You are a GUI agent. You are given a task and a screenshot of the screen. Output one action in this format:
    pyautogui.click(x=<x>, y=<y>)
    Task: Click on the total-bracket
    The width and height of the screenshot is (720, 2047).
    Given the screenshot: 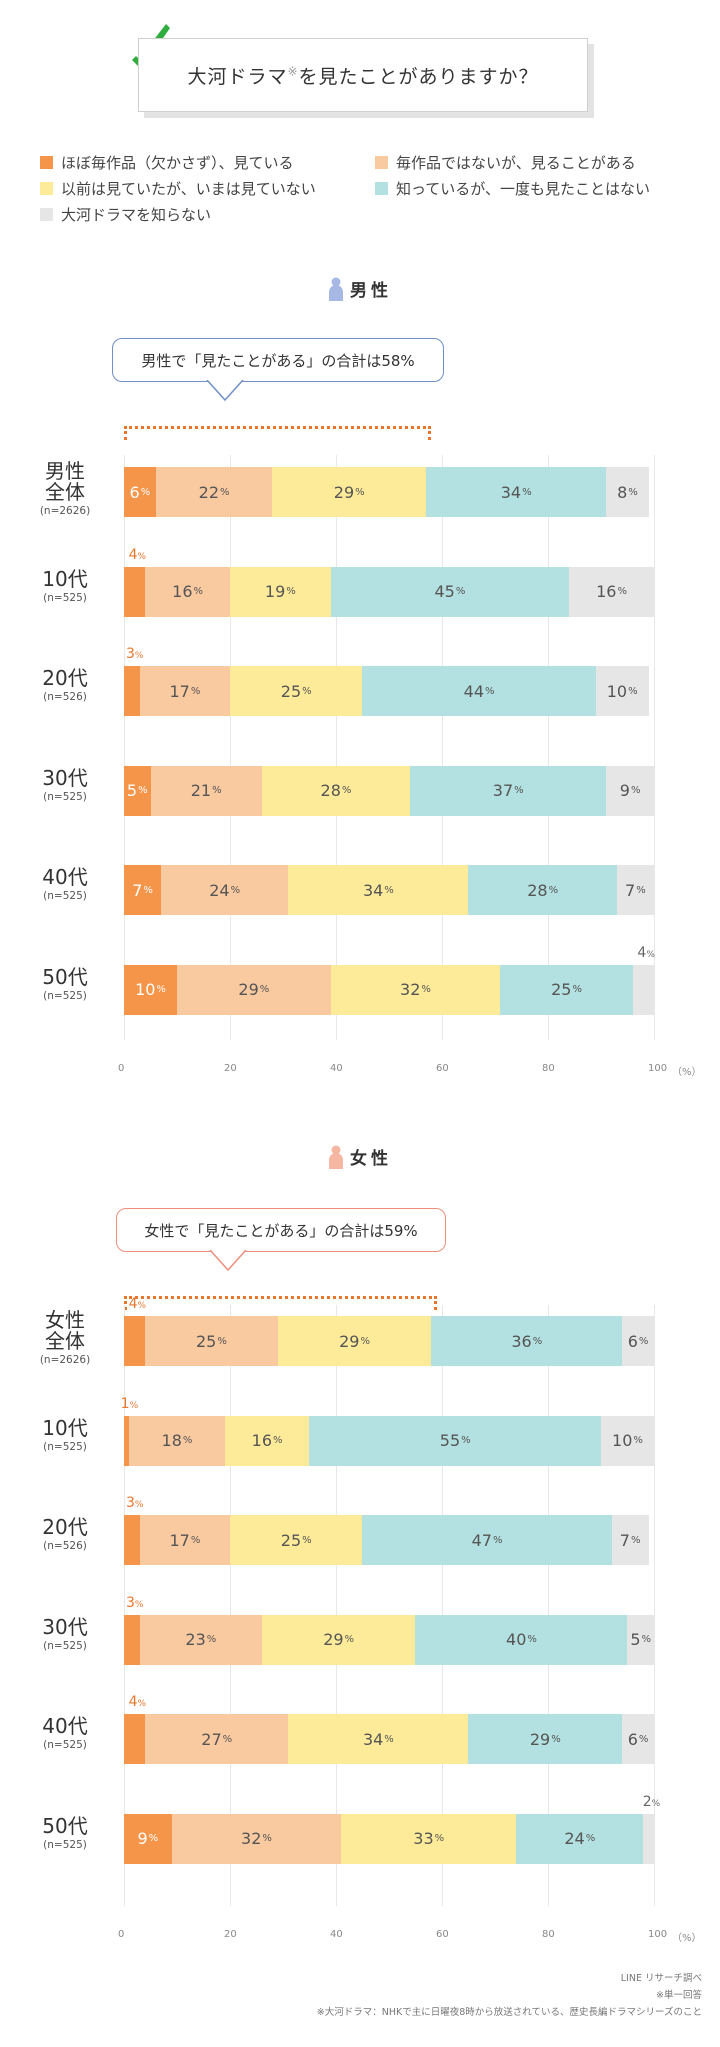 What is the action you would take?
    pyautogui.click(x=278, y=433)
    